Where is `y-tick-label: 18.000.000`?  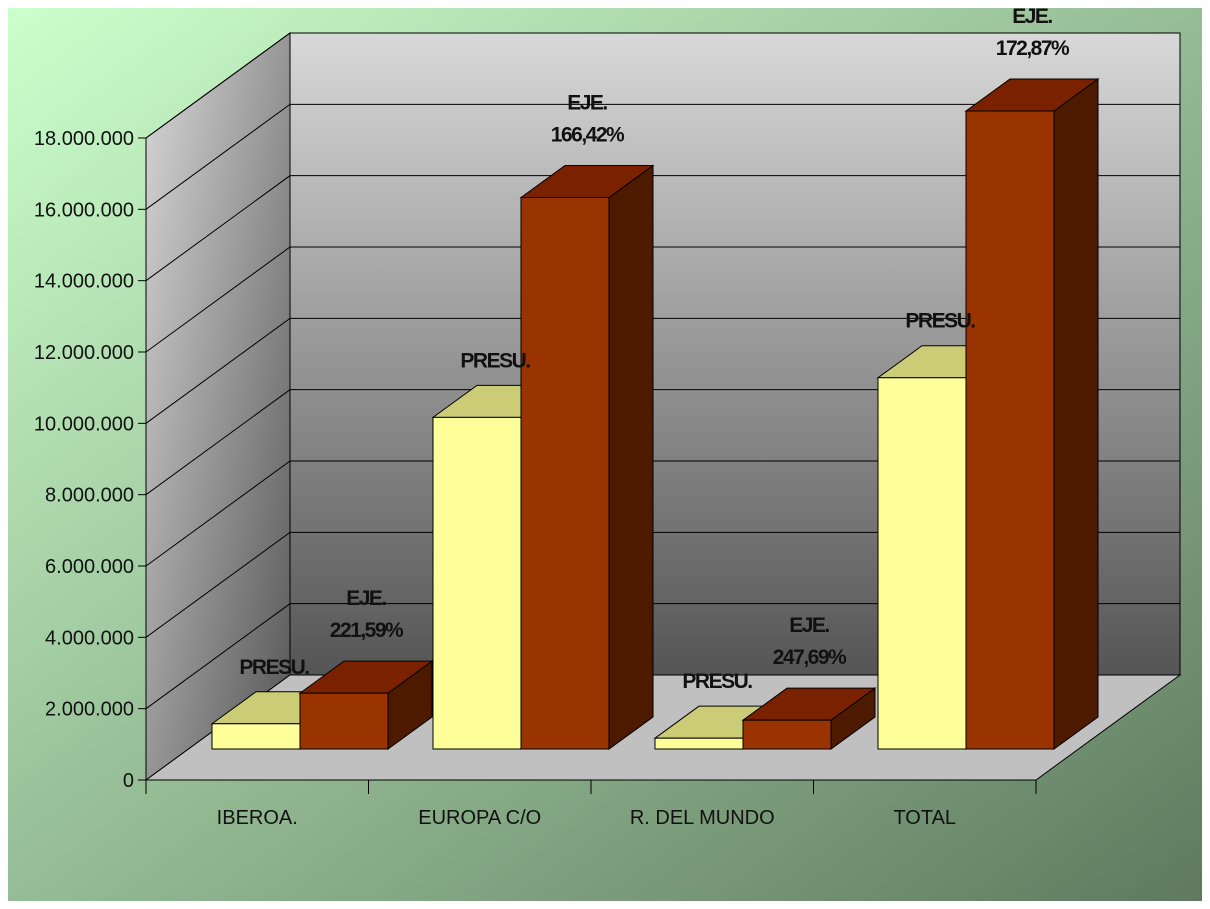 y-tick-label: 18.000.000 is located at coordinates (84, 139).